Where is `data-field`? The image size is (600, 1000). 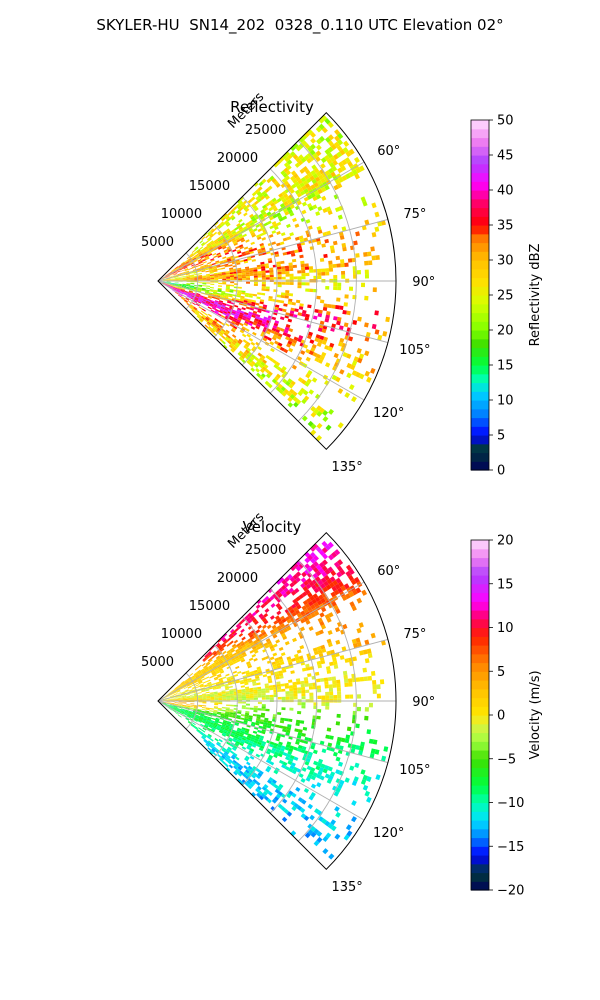
data-field is located at coordinates (275, 700).